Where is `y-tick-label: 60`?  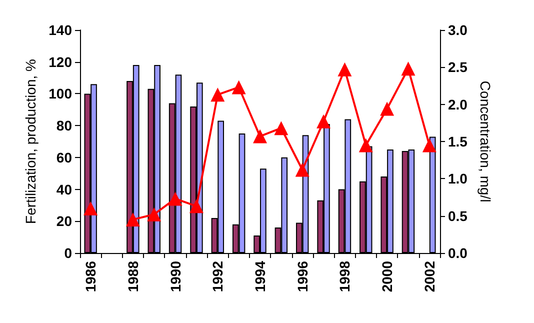 y-tick-label: 60 is located at coordinates (64, 157).